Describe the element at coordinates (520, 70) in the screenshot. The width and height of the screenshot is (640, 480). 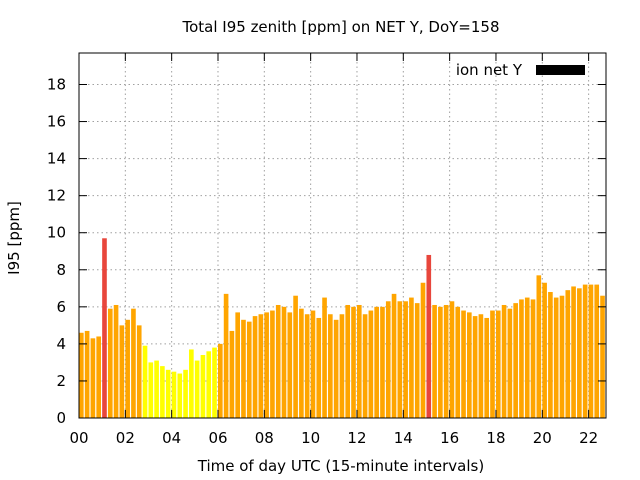
I see `legend: ion net Y` at that location.